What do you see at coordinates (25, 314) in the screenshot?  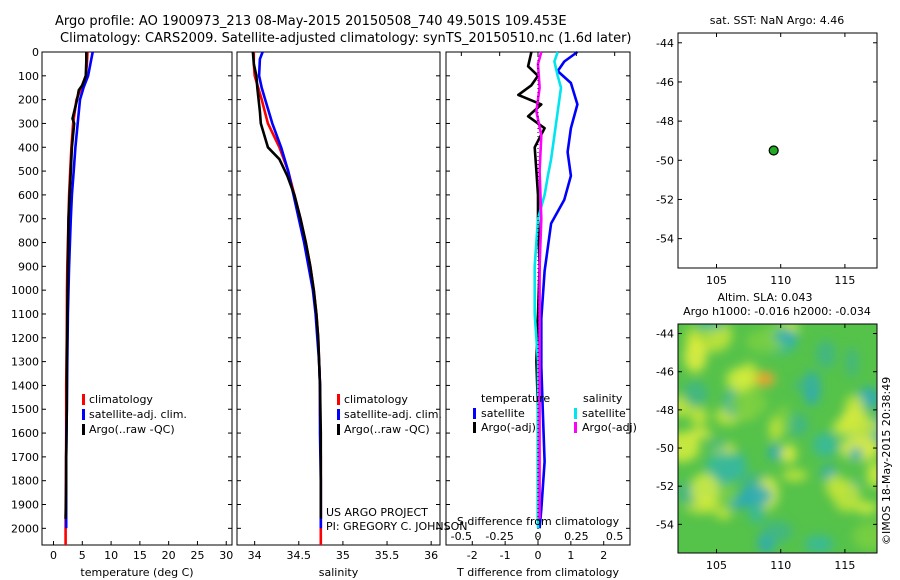 I see `y-tick-label: 1100` at bounding box center [25, 314].